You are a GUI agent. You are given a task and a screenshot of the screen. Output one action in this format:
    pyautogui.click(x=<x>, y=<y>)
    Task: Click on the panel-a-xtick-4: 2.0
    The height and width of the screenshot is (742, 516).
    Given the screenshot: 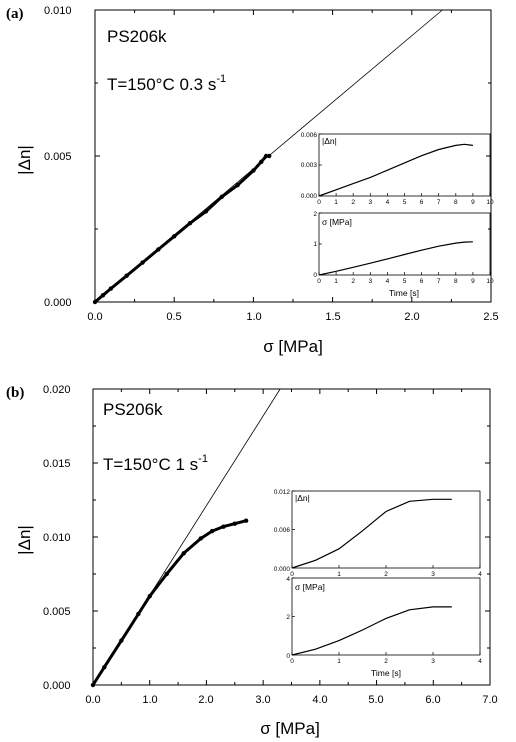 What is the action you would take?
    pyautogui.click(x=411, y=317)
    